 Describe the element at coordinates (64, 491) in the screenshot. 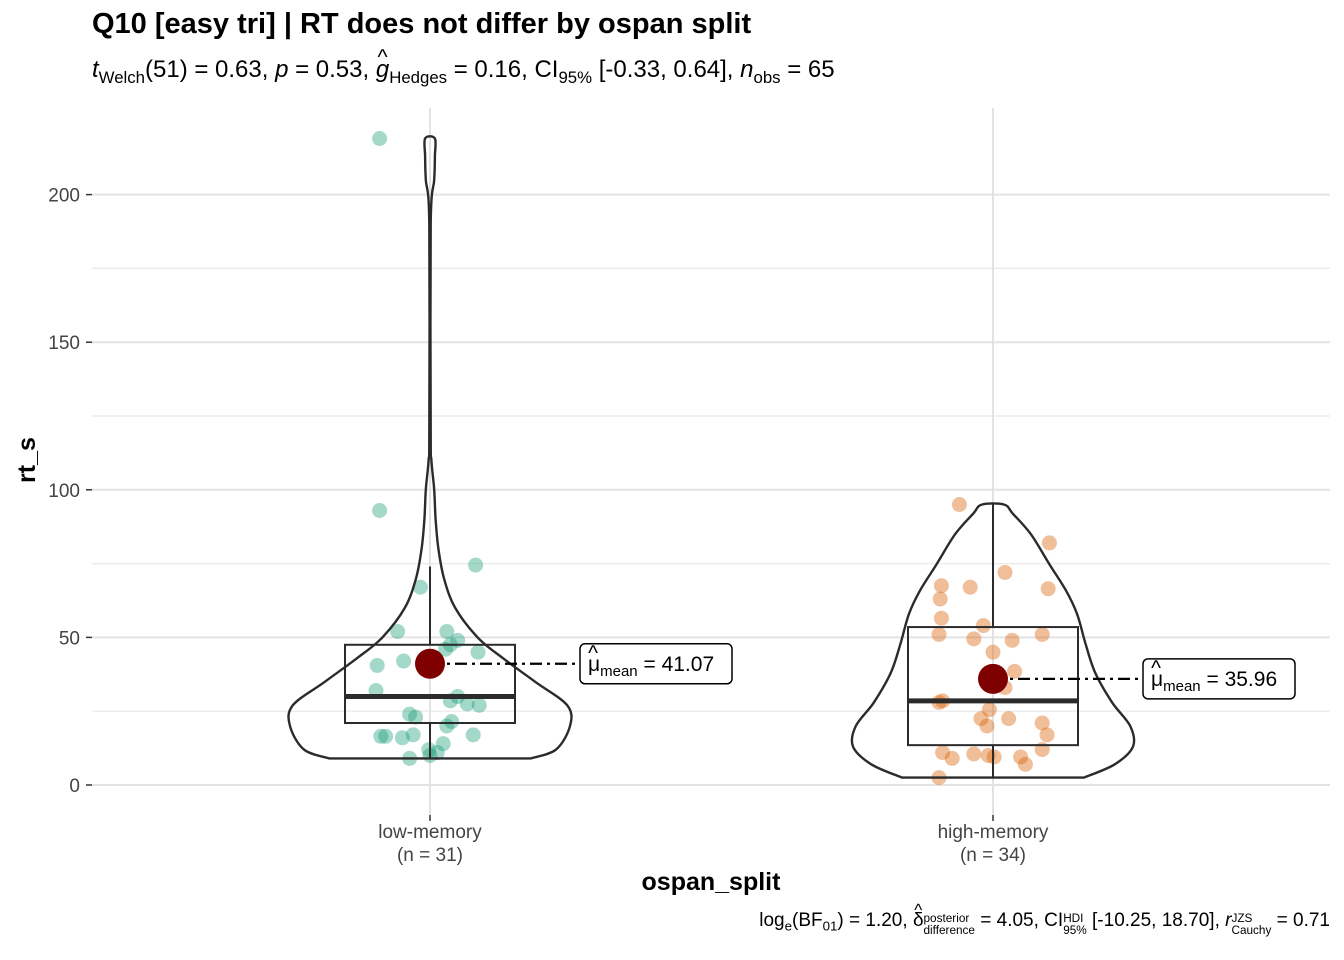

I see `y-tick-label: 100` at that location.